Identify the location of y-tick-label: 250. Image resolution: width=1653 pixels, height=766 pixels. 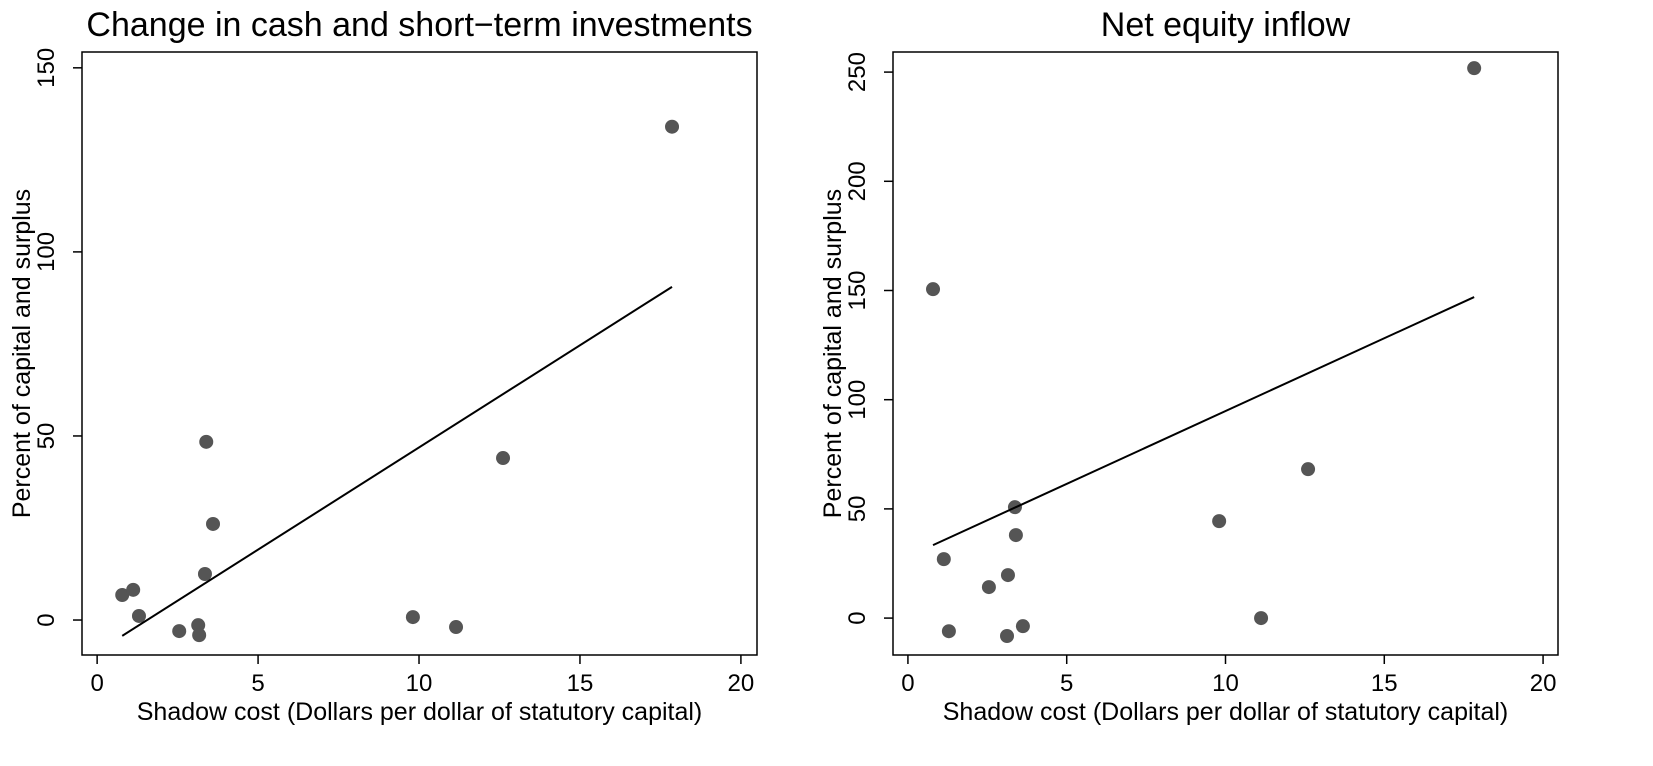
(857, 72).